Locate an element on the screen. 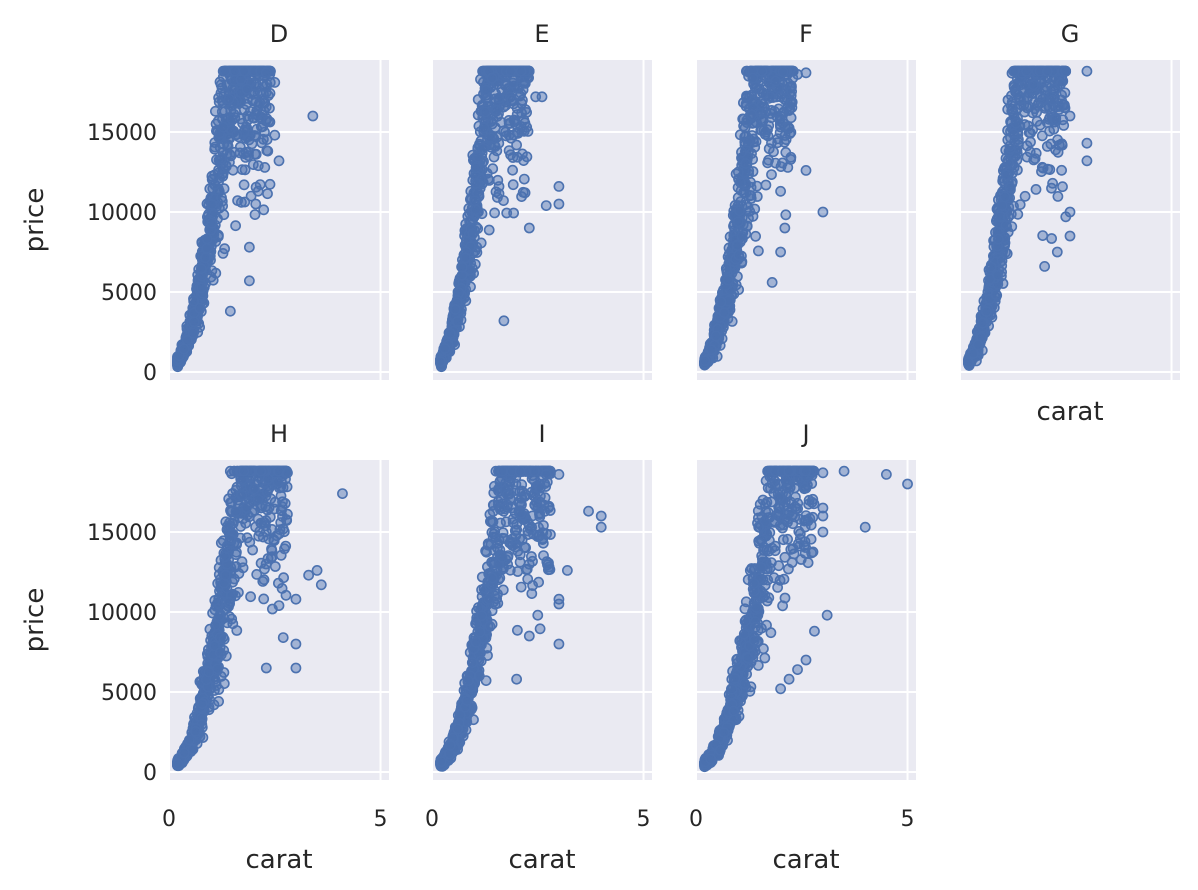 The height and width of the screenshot is (890, 1198). y-axis-label: price is located at coordinates (35, 620).